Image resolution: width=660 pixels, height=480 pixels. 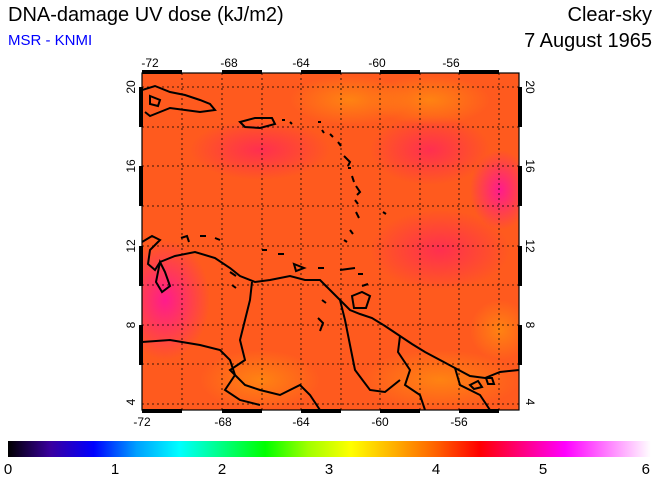 I want to click on lon-ticks-top: -72 -68 -64 -60 -56, so click(x=300, y=63).